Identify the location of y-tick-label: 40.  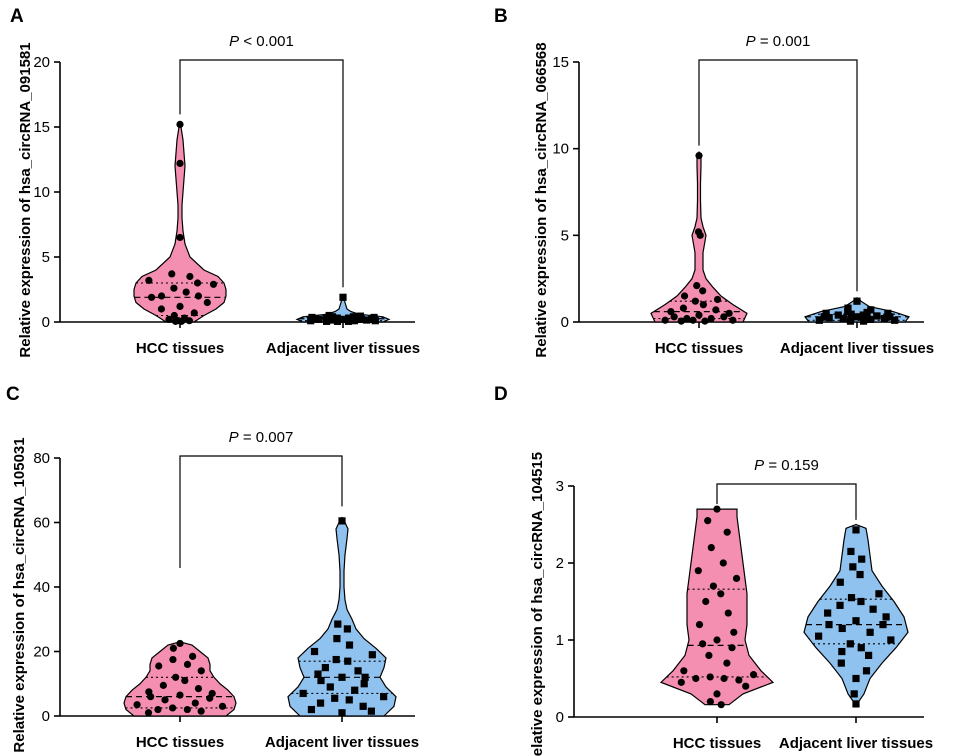
(41, 587).